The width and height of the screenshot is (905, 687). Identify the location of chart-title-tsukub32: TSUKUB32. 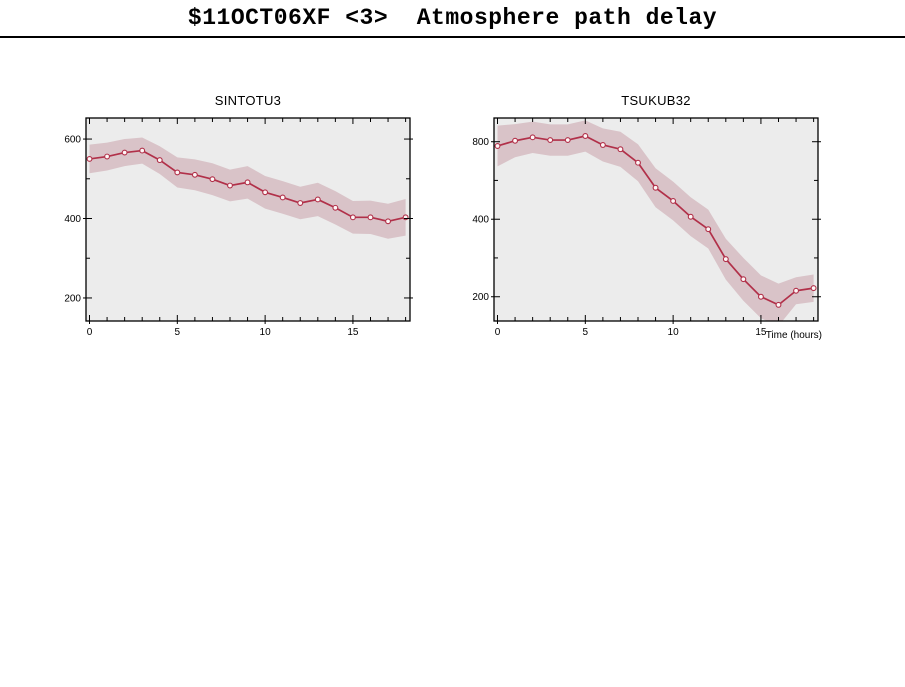
(656, 100).